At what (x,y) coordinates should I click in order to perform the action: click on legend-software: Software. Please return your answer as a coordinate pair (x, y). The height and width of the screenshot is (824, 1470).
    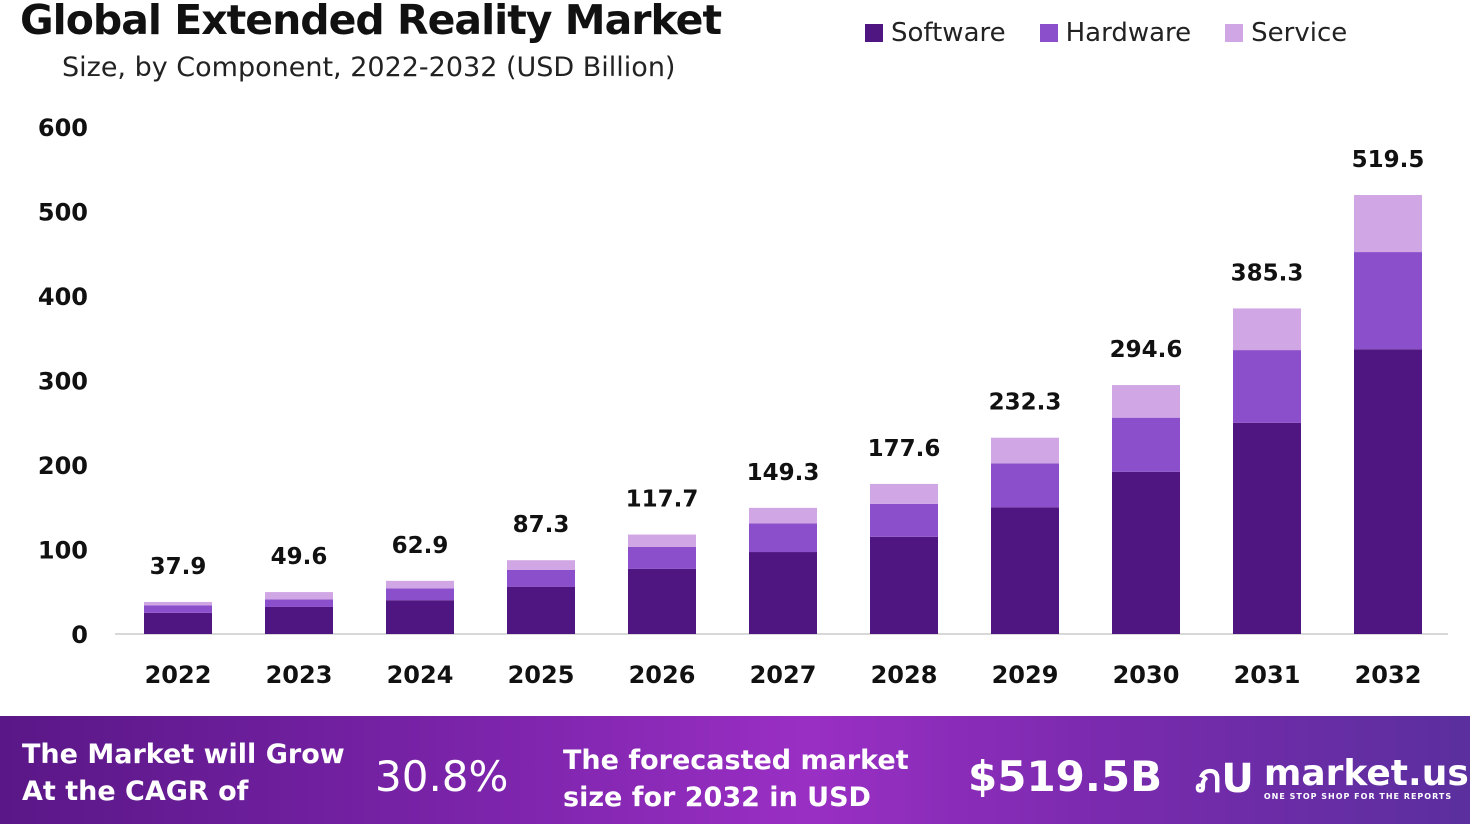
    Looking at the image, I should click on (935, 33).